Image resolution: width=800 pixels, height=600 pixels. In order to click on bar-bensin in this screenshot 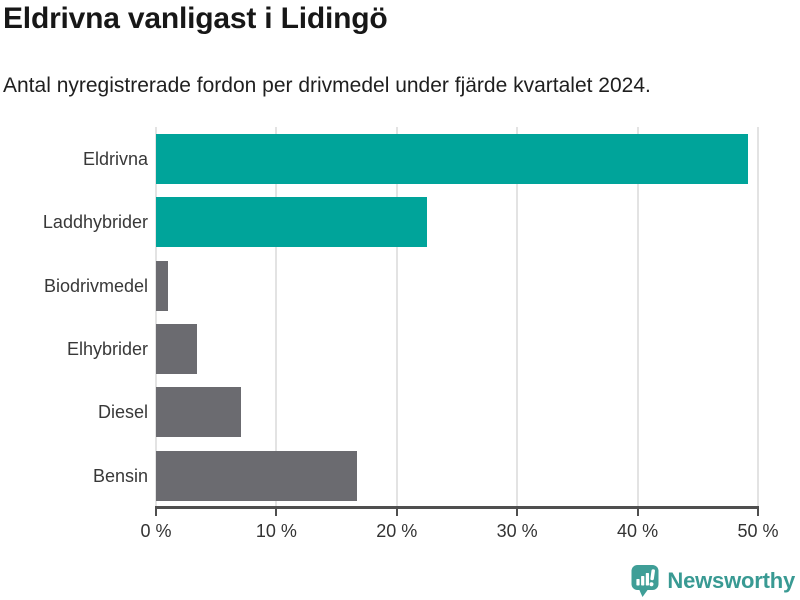, I will do `click(257, 476)`.